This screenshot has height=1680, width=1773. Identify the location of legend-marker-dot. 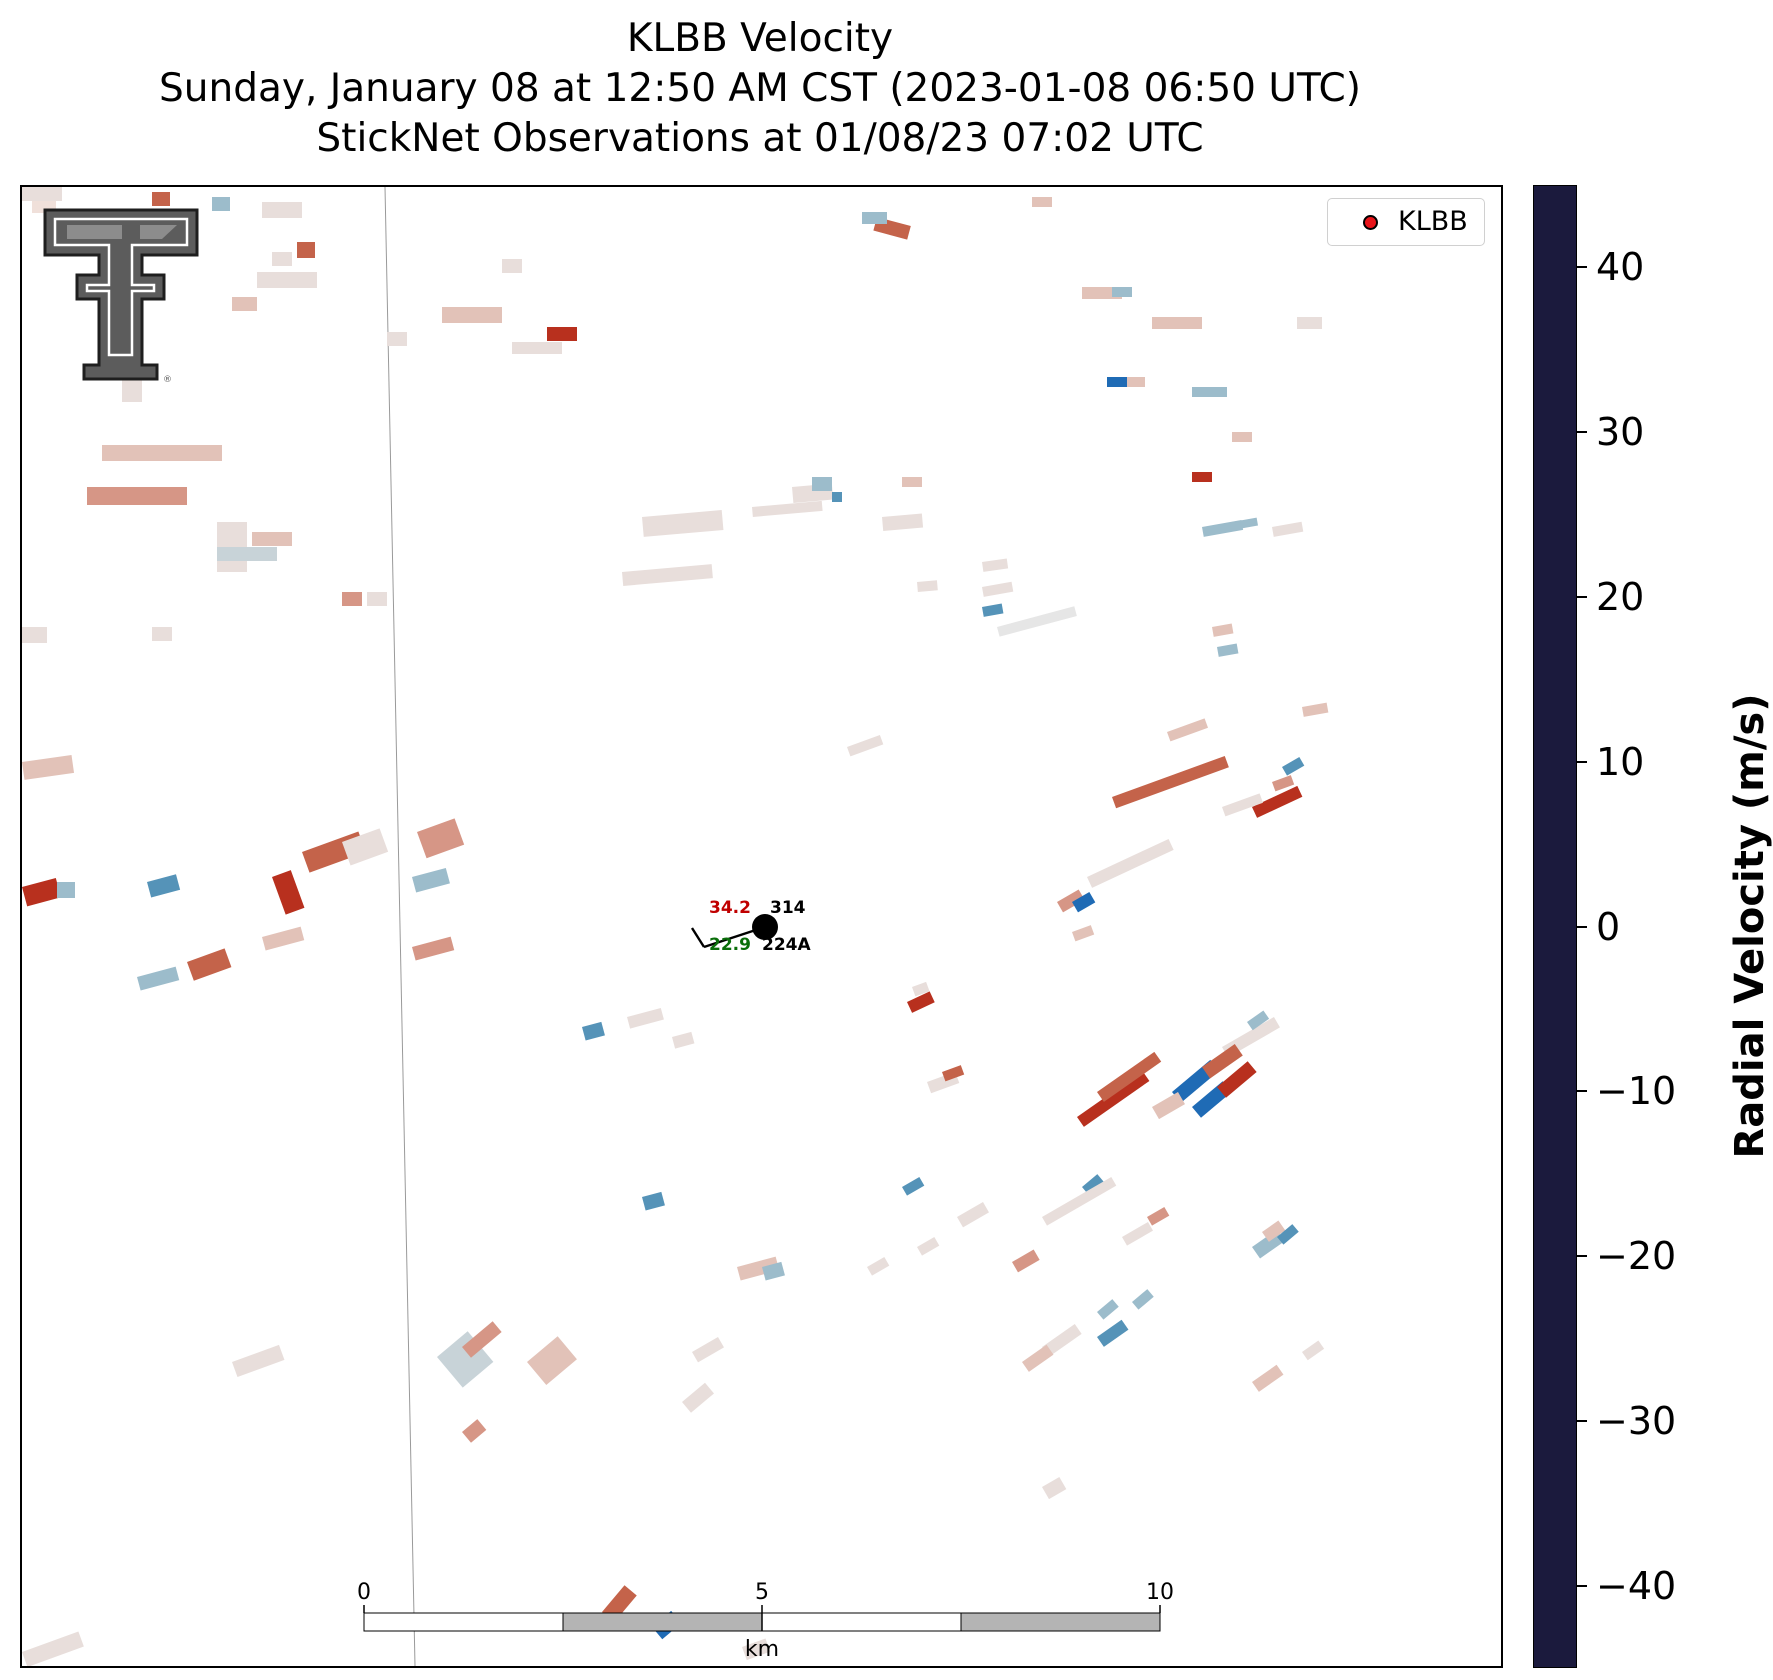
(1370, 222).